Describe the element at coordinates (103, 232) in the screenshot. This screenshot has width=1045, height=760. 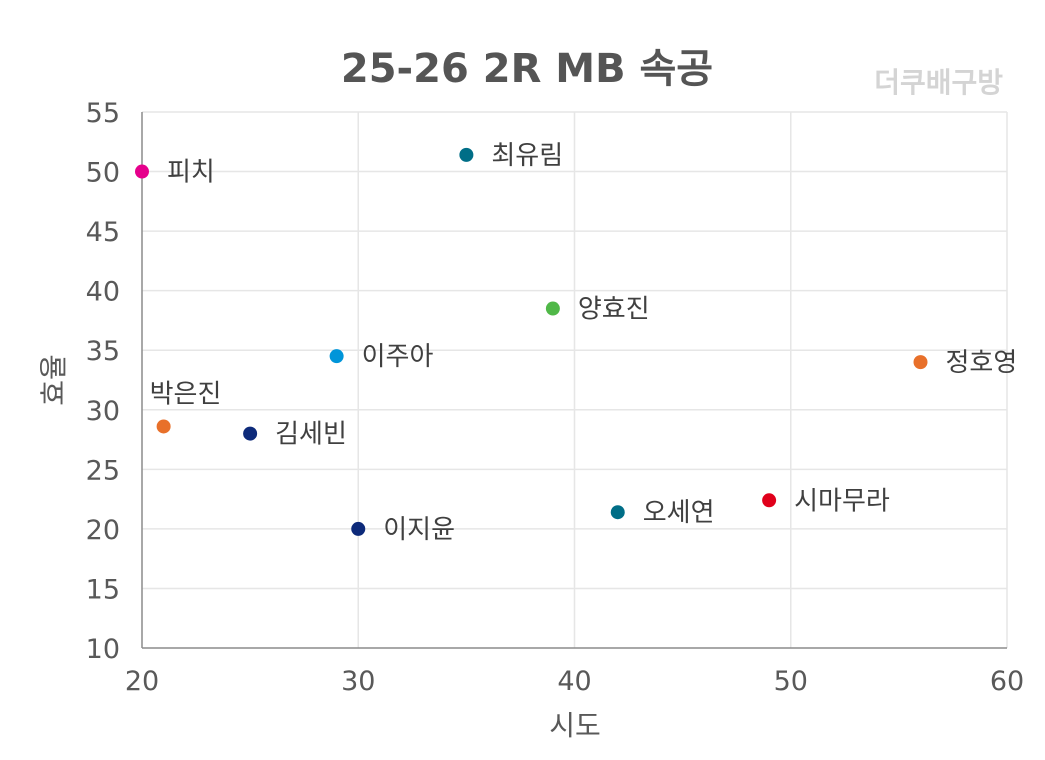
I see `y-tick-label: 45` at that location.